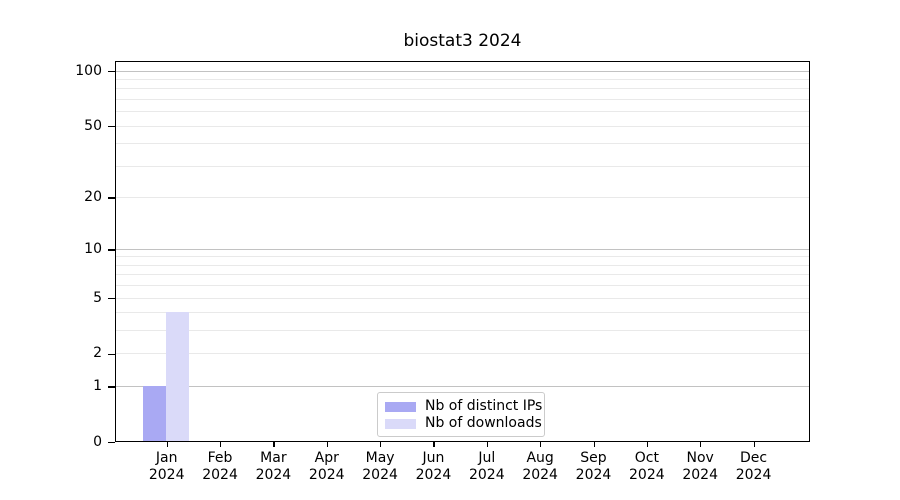 Image resolution: width=900 pixels, height=500 pixels. What do you see at coordinates (483, 423) in the screenshot?
I see `legend-label-downloads: Nb of downloads` at bounding box center [483, 423].